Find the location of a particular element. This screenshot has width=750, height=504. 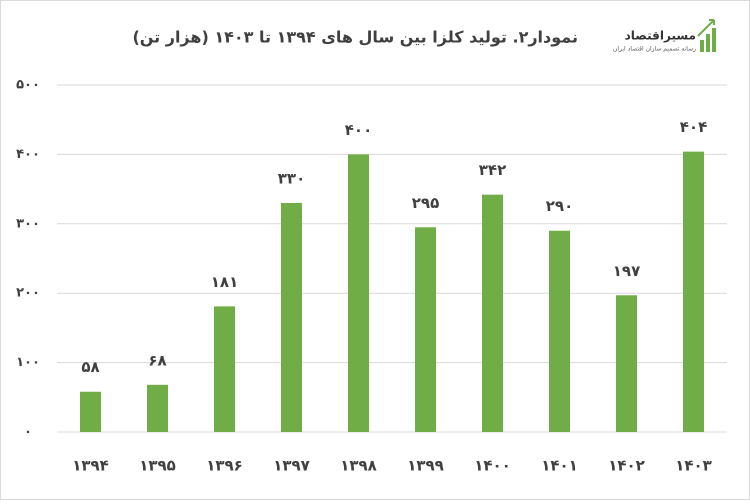

x-tick-label: ۱۳۹۸ is located at coordinates (358, 466).